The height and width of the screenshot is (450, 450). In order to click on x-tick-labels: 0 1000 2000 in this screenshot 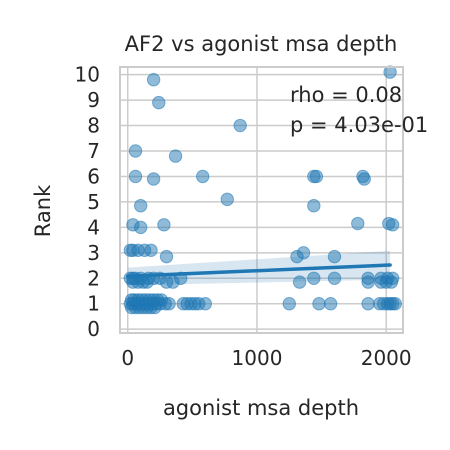, I will do `click(266, 358)`.